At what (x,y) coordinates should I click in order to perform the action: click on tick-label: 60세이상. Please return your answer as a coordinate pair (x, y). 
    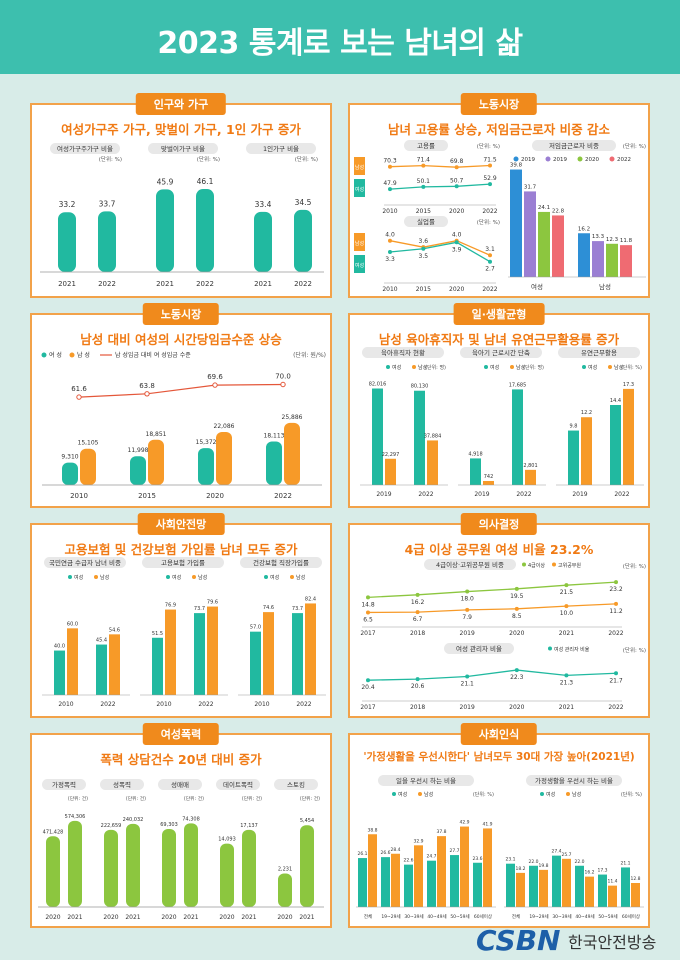
    Looking at the image, I should click on (631, 916).